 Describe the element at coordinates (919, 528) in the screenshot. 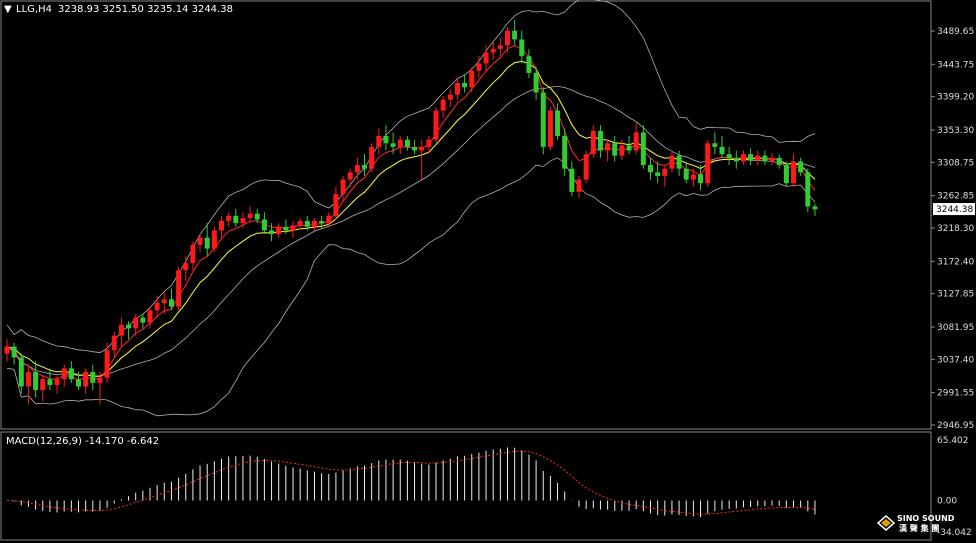

I see `logo-subtext: 漢 聲 集 團` at that location.